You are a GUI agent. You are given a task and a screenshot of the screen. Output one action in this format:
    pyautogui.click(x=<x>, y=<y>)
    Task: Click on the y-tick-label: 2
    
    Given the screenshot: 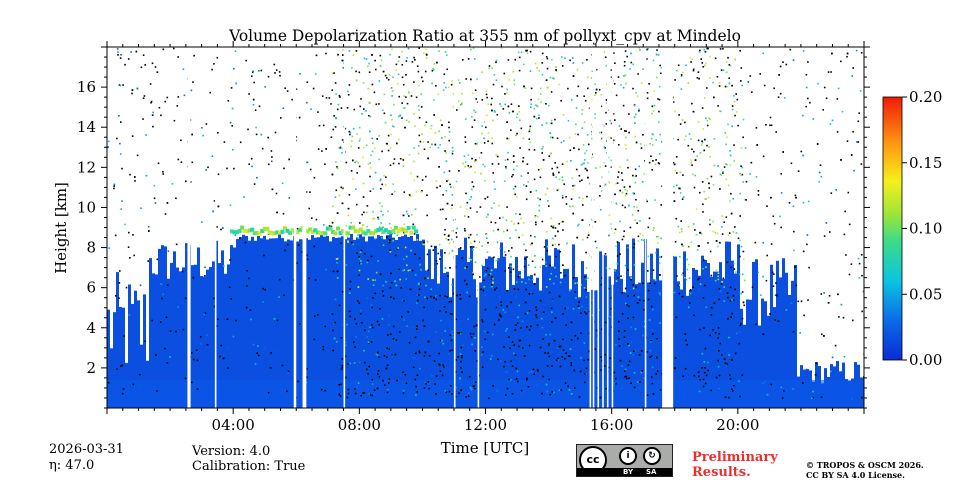 What is the action you would take?
    pyautogui.click(x=91, y=368)
    